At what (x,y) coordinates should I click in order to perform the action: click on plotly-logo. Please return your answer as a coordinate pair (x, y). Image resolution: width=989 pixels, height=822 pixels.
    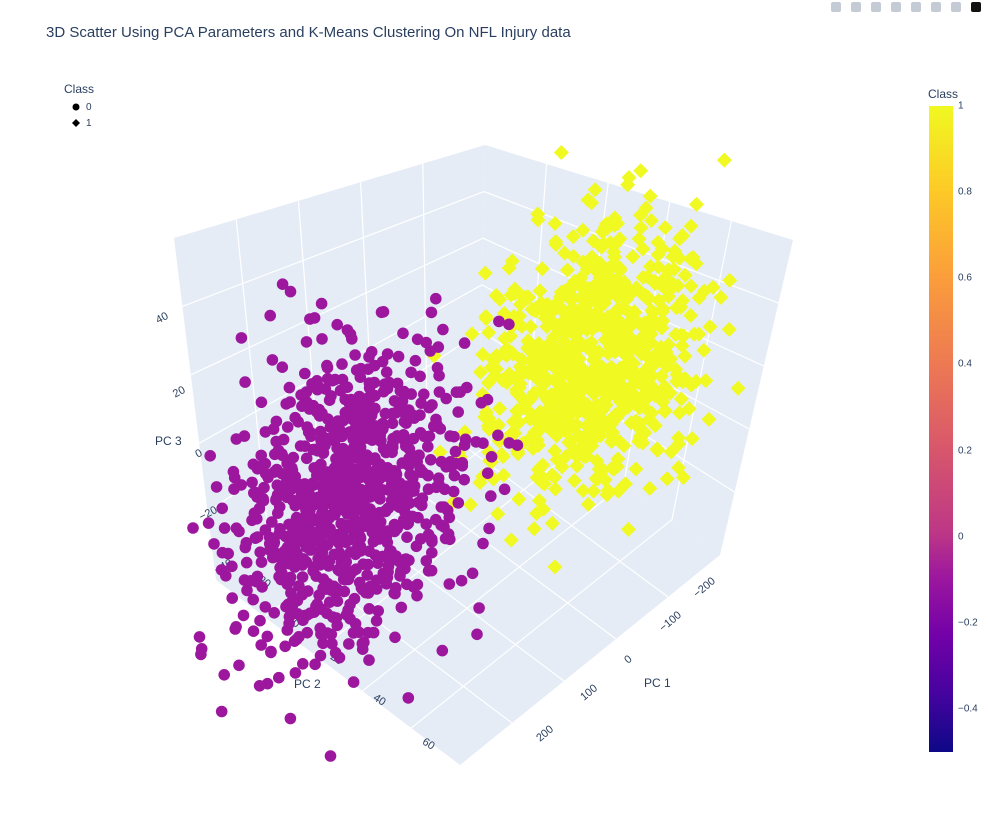
    Looking at the image, I should click on (976, 7).